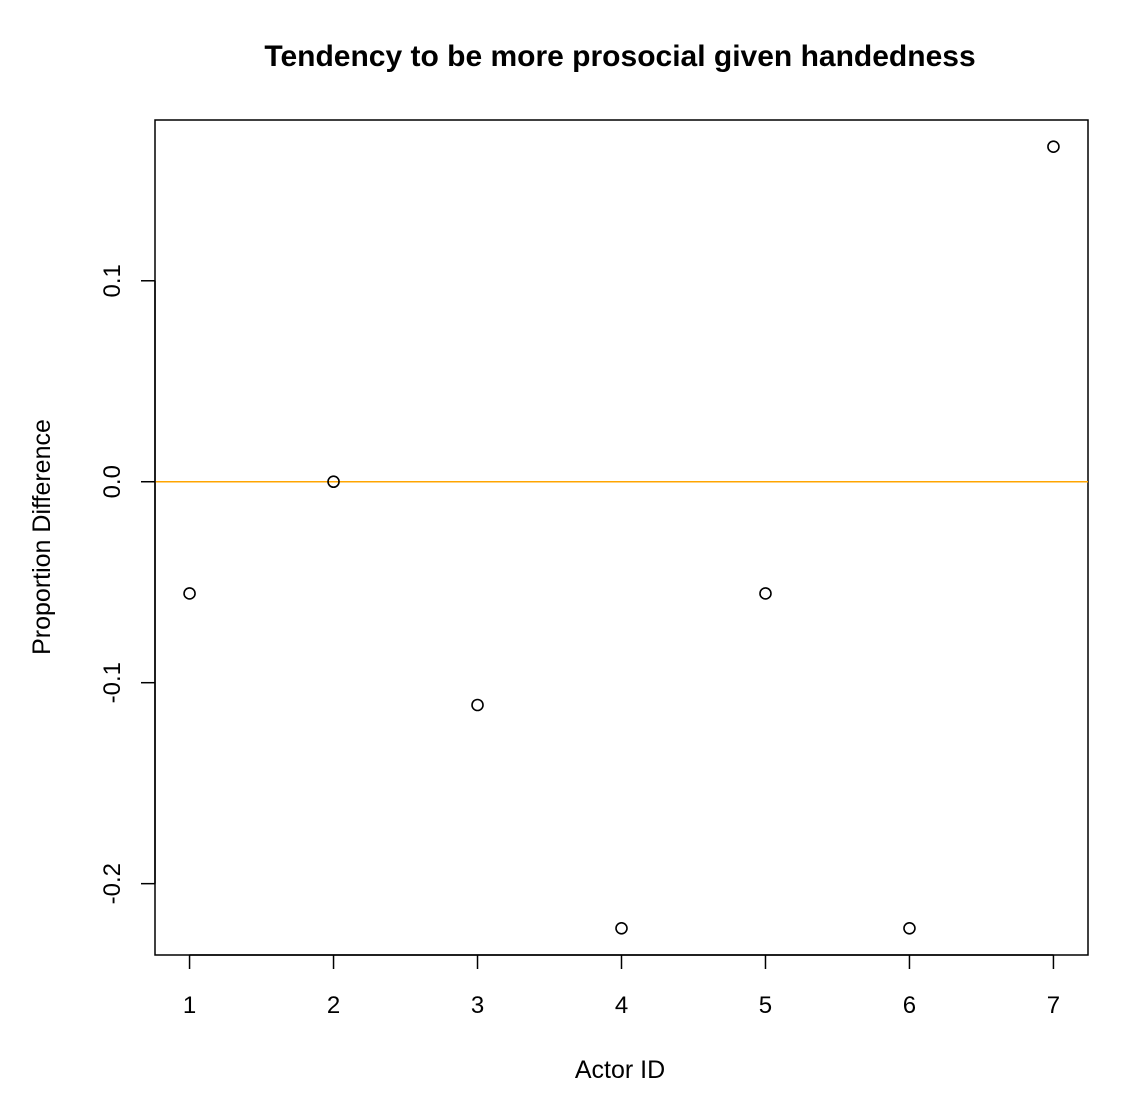 The image size is (1142, 1108). I want to click on y-axis-label: Proportion Difference, so click(42, 537).